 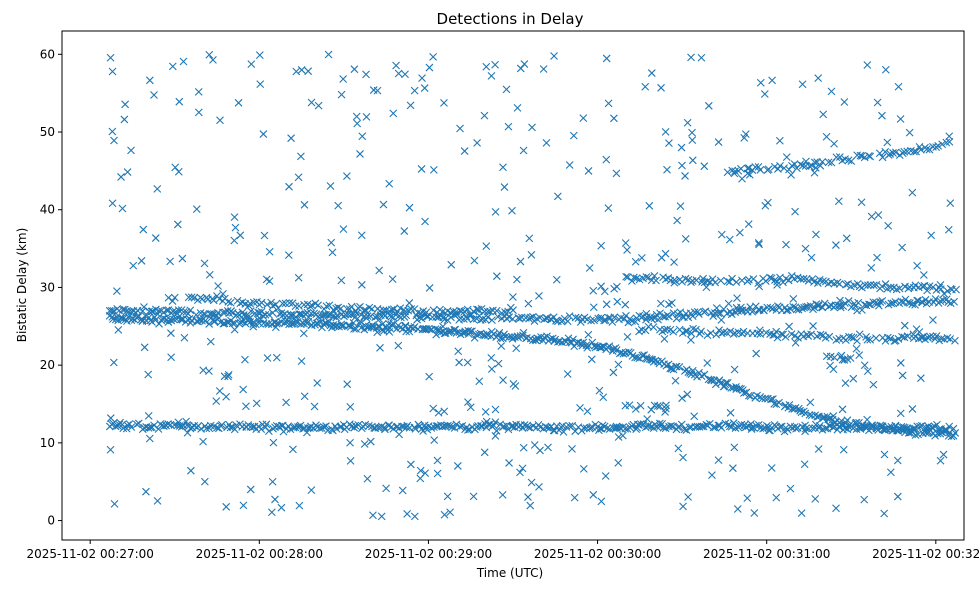 What do you see at coordinates (428, 554) in the screenshot?
I see `x-tick-label: 2025-11-02 00:29:00` at bounding box center [428, 554].